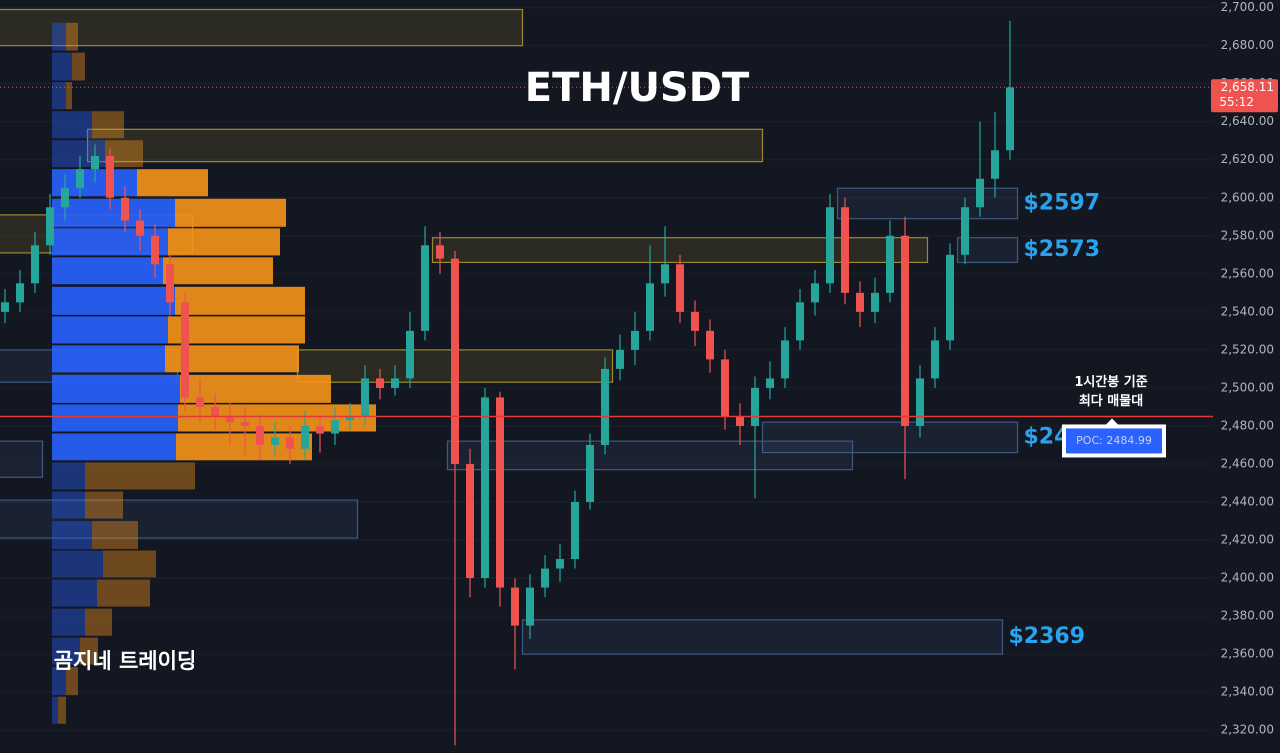 This screenshot has height=753, width=1280. What do you see at coordinates (1247, 87) in the screenshot?
I see `last-price-label: 2,658.11` at bounding box center [1247, 87].